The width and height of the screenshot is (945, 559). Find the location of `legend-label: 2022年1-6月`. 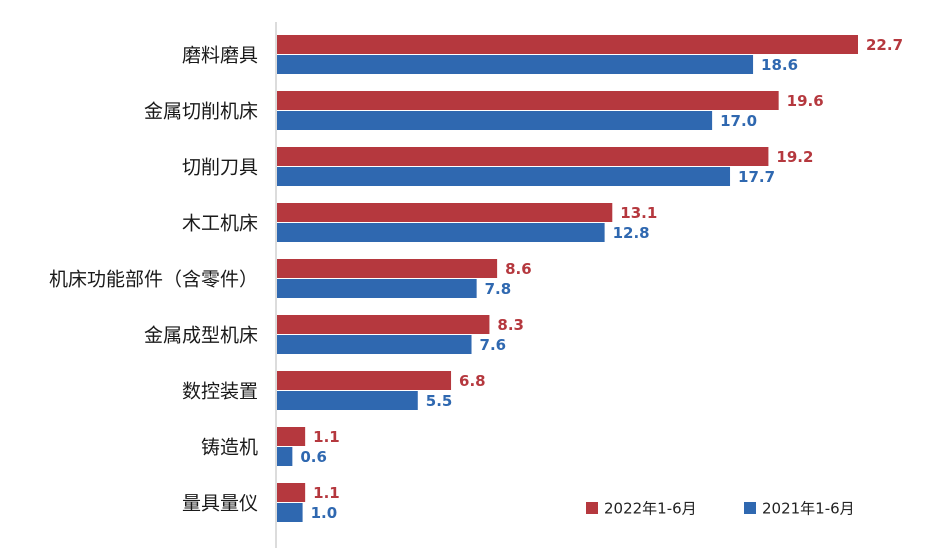

legend-label: 2022年1-6月 is located at coordinates (650, 509).